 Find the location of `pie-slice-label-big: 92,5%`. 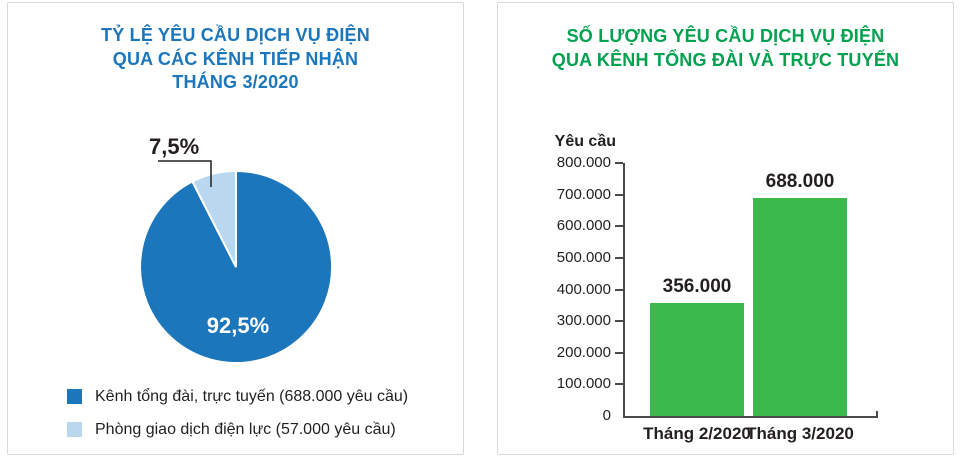

pie-slice-label-big: 92,5% is located at coordinates (238, 325).